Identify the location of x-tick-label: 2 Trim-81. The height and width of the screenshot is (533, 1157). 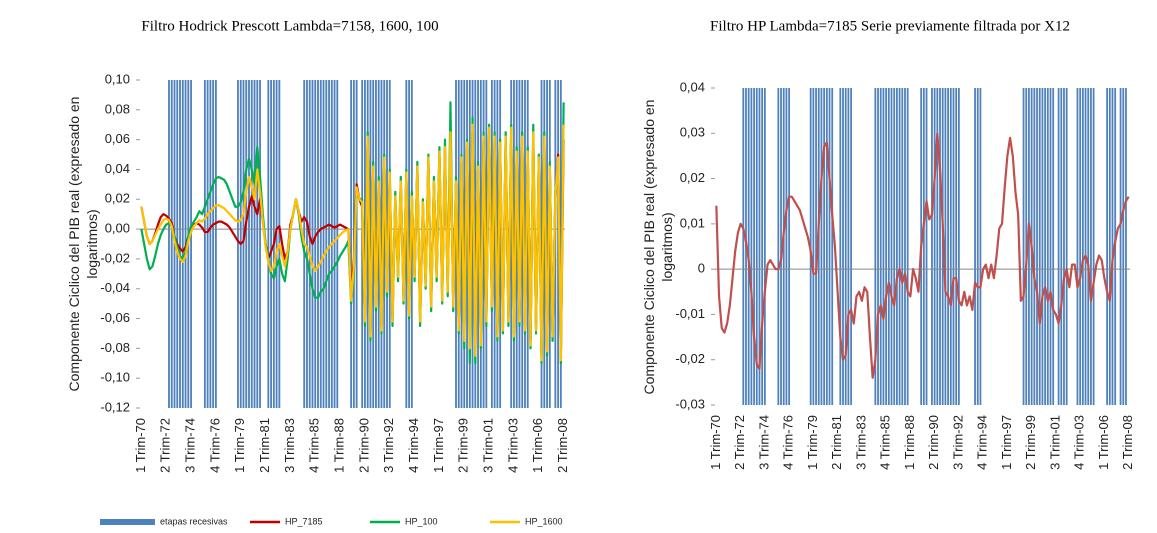
(264, 445).